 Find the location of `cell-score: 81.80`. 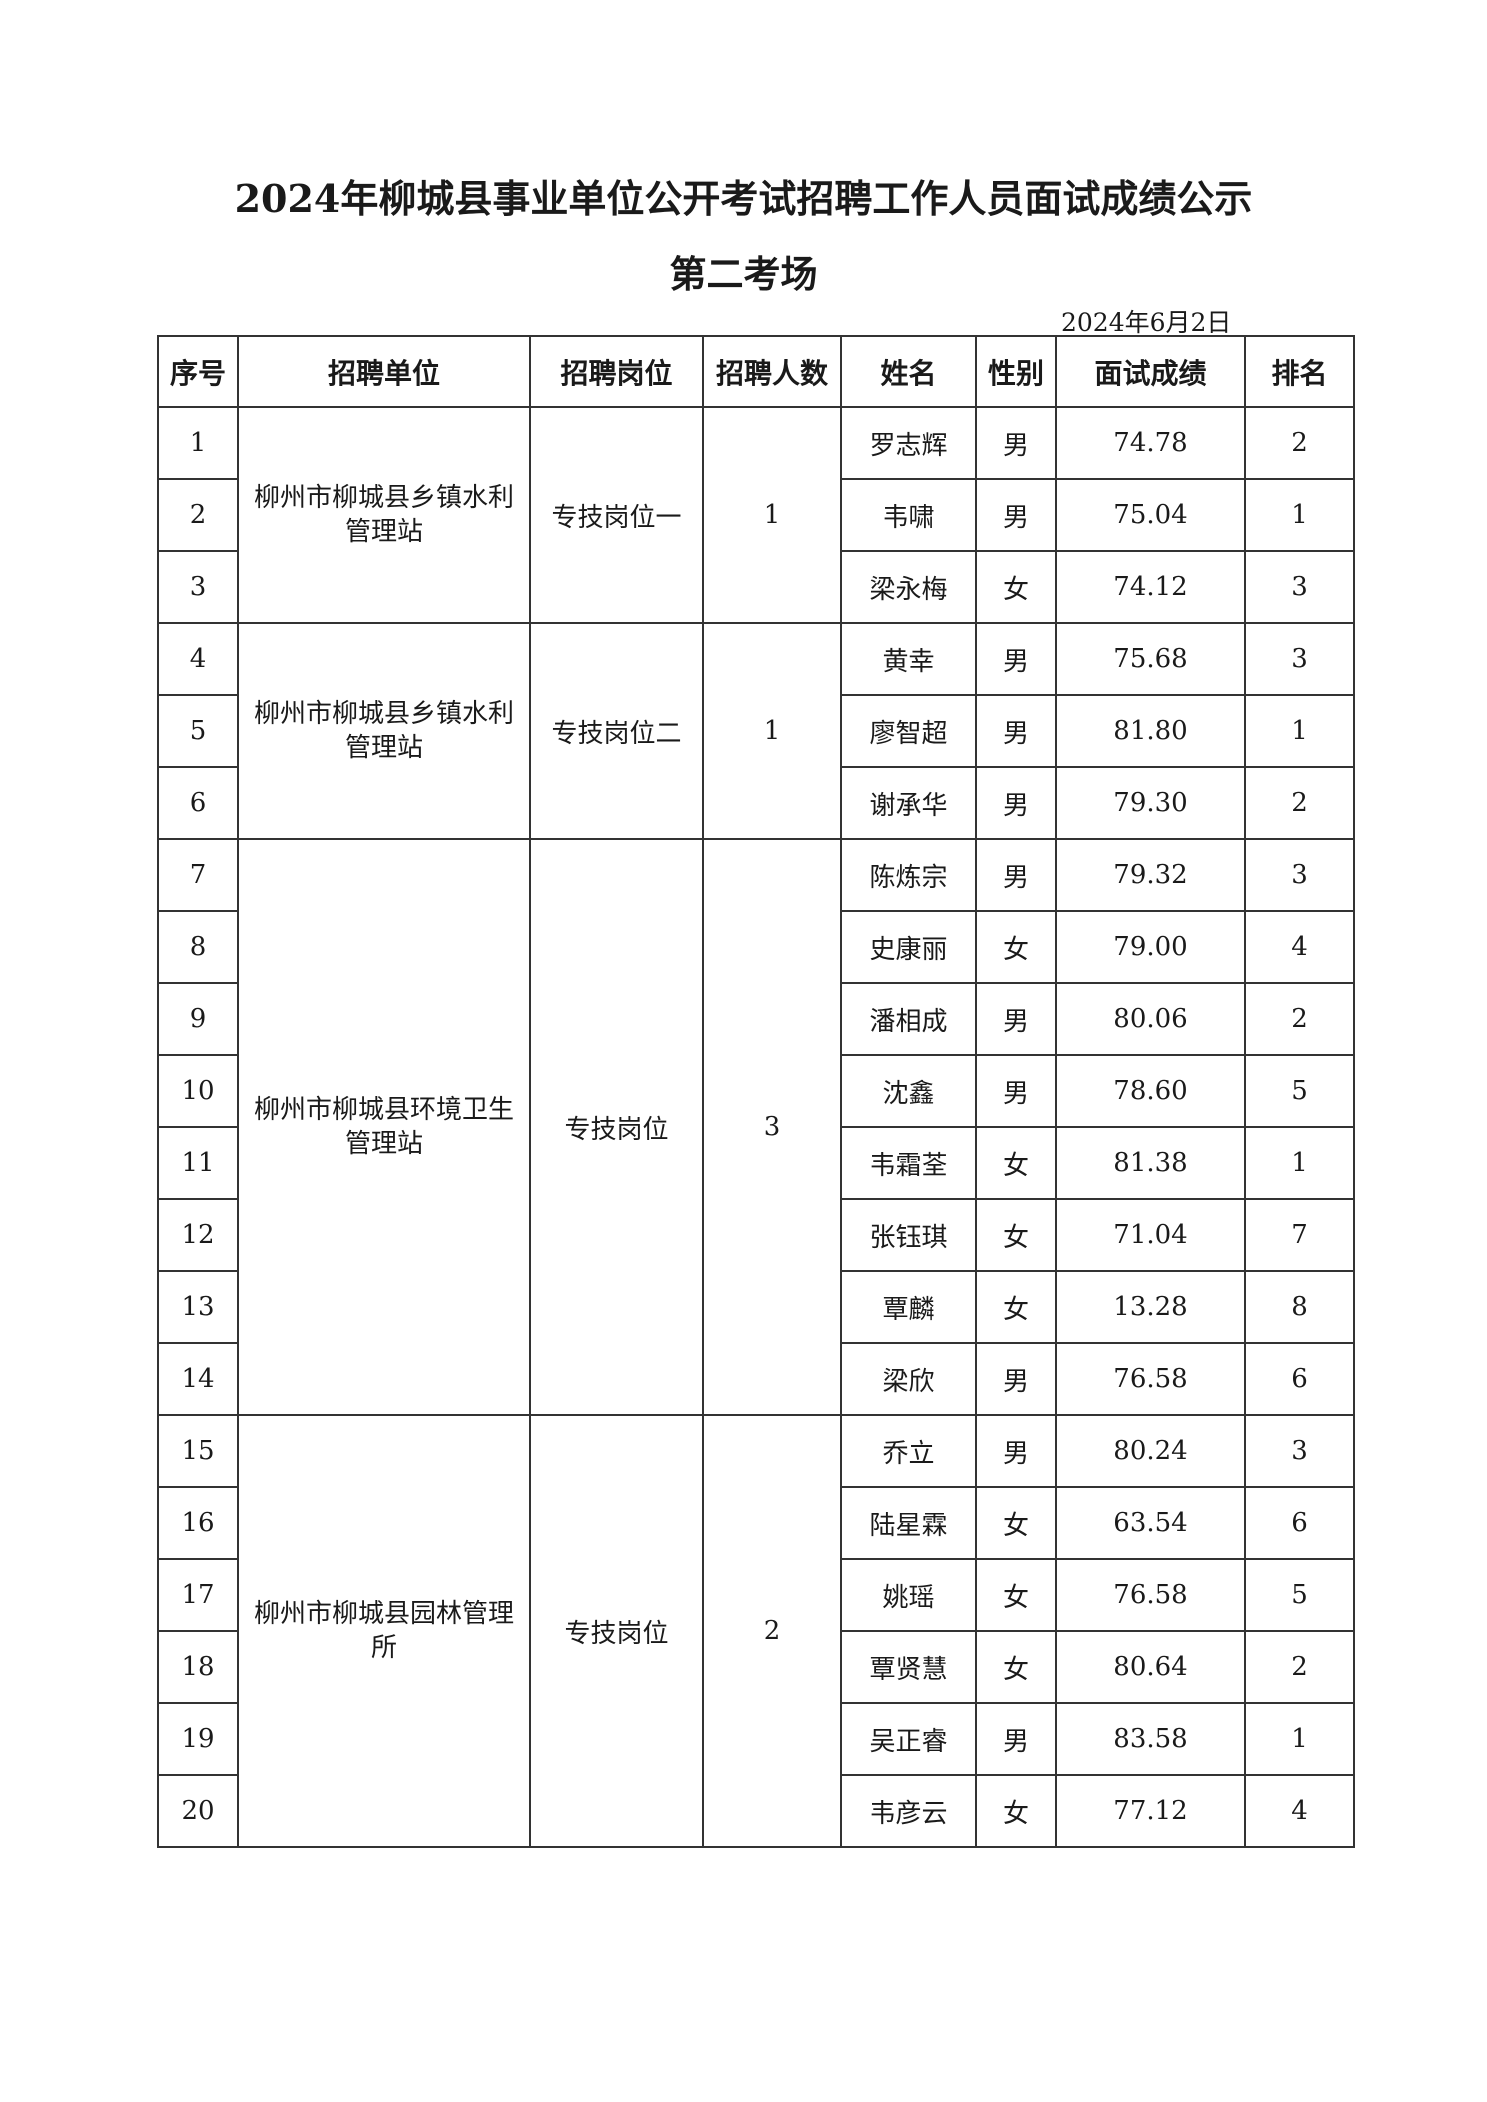

cell-score: 81.80 is located at coordinates (1150, 731).